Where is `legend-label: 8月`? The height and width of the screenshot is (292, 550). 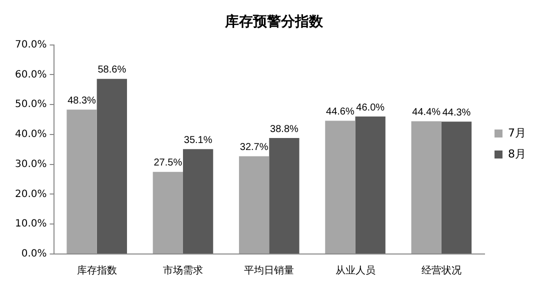 legend-label: 8月 is located at coordinates (517, 153).